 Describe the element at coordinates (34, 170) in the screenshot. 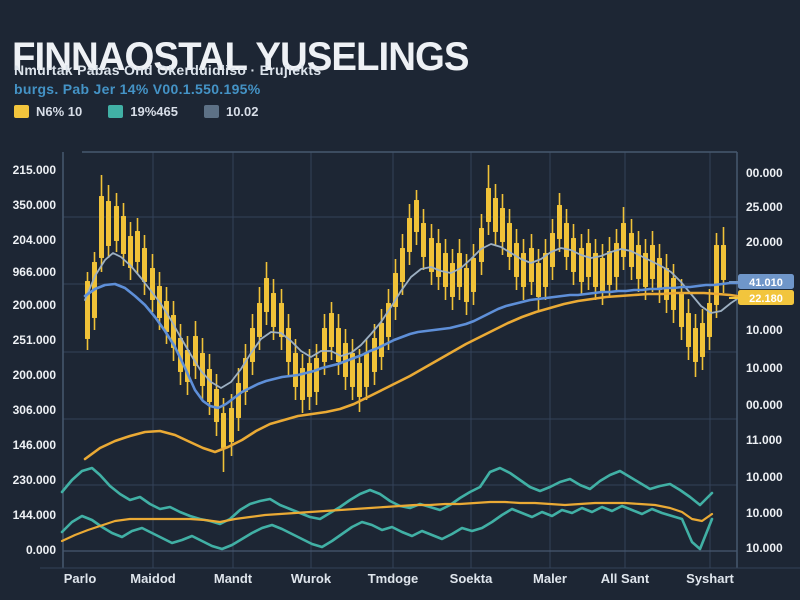

I see `y-axis-tick-left: 215.000` at that location.